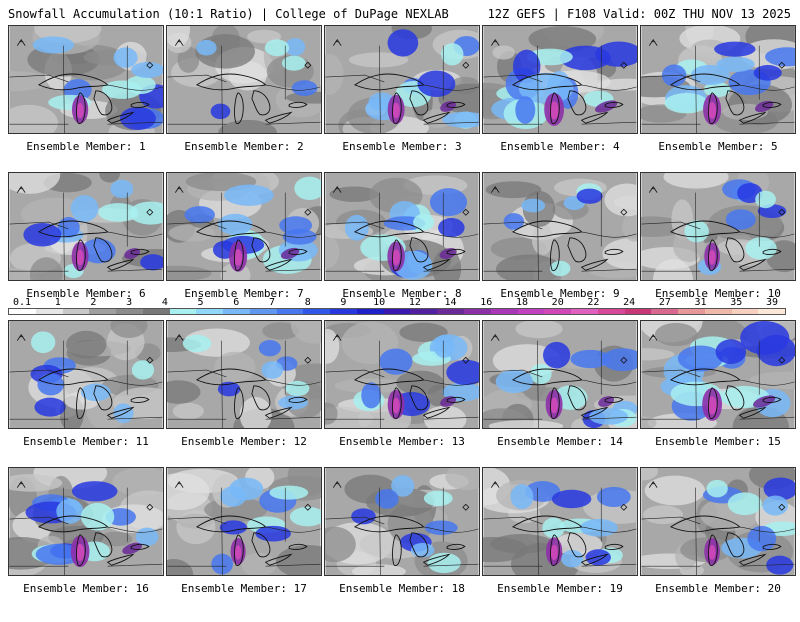 The width and height of the screenshot is (800, 622). What do you see at coordinates (700, 302) in the screenshot?
I see `colorbar-tick-label: 31` at bounding box center [700, 302].